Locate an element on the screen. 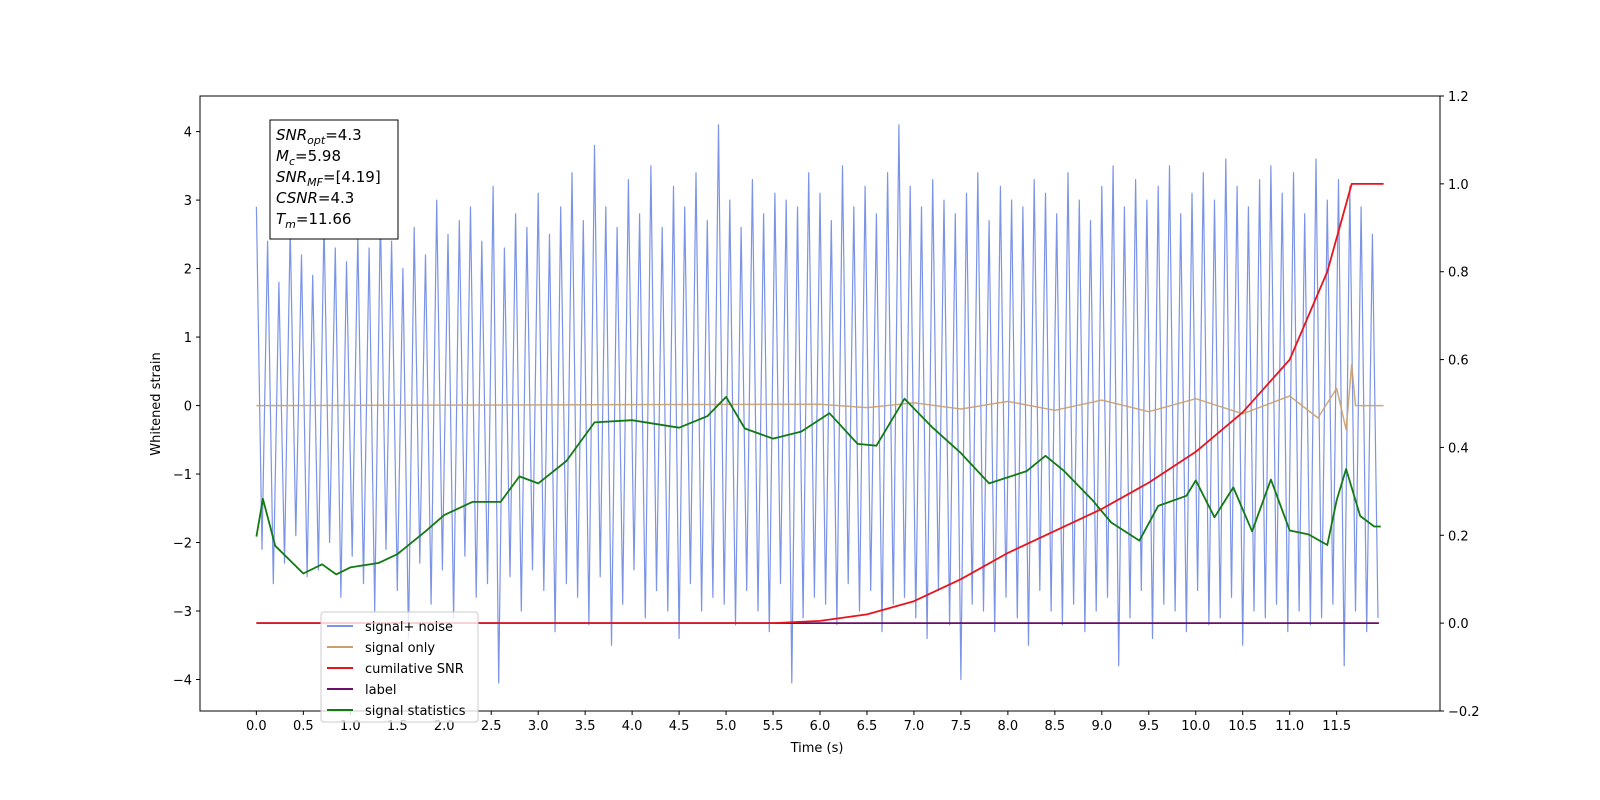 The height and width of the screenshot is (800, 1600). legend-label: label is located at coordinates (380, 690).